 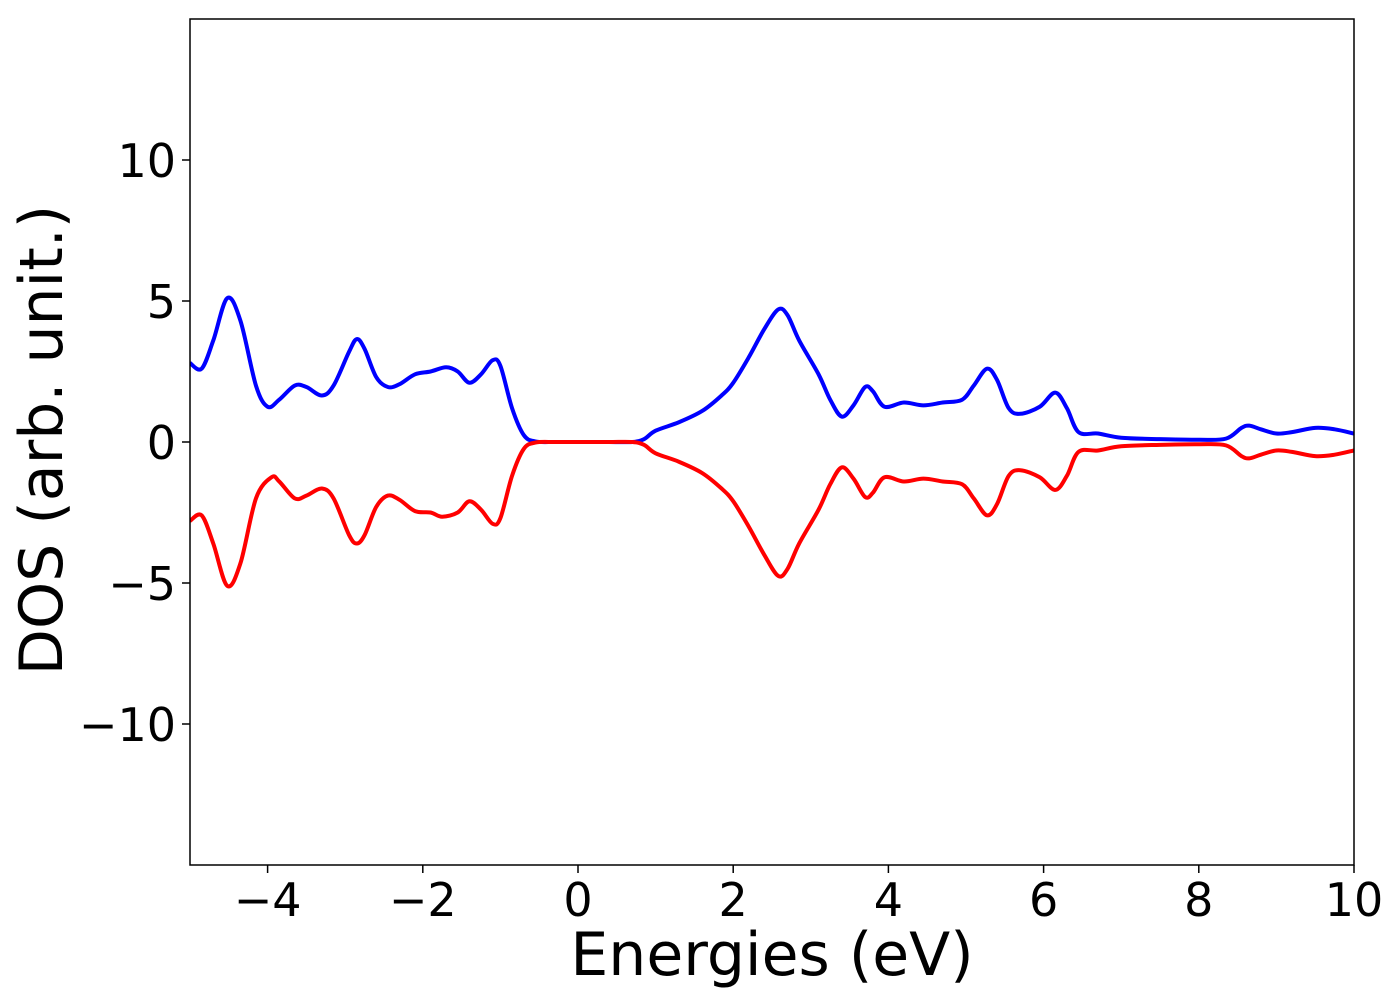 I want to click on series-line-blue, so click(x=772, y=370).